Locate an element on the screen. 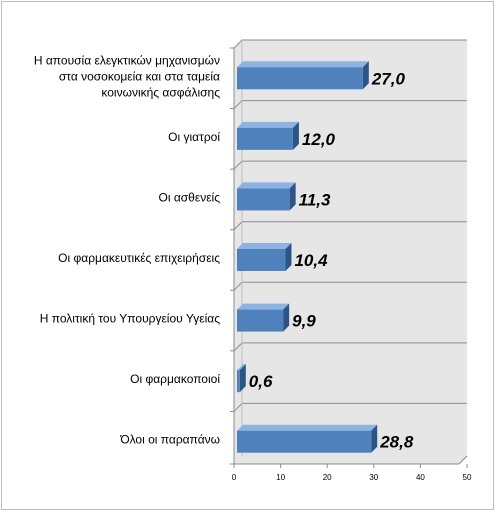  x-tick-label: 40 is located at coordinates (420, 477).